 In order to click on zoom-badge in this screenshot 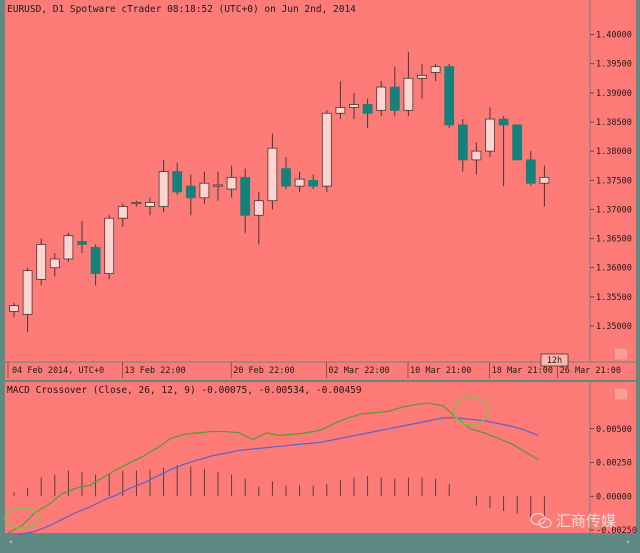, I will do `click(554, 360)`.